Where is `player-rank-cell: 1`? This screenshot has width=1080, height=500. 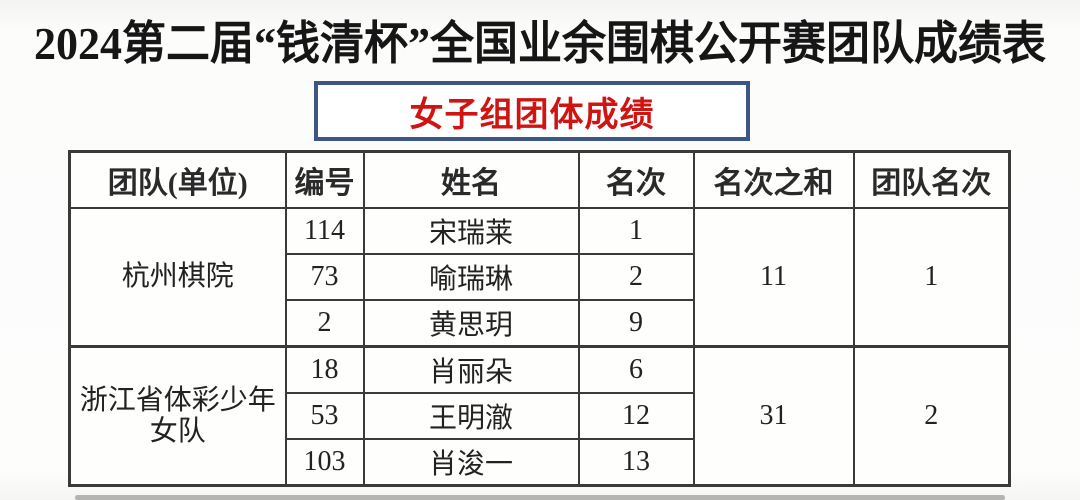 player-rank-cell: 1 is located at coordinates (636, 231).